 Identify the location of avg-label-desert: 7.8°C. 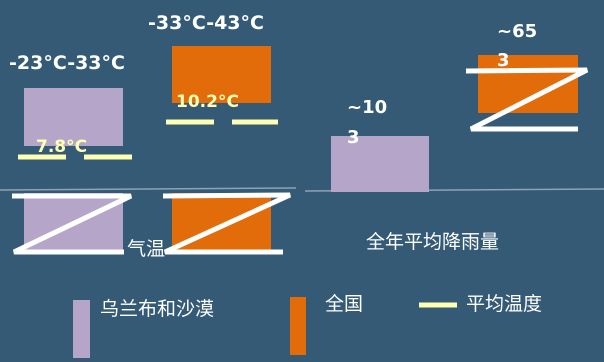
(61, 147).